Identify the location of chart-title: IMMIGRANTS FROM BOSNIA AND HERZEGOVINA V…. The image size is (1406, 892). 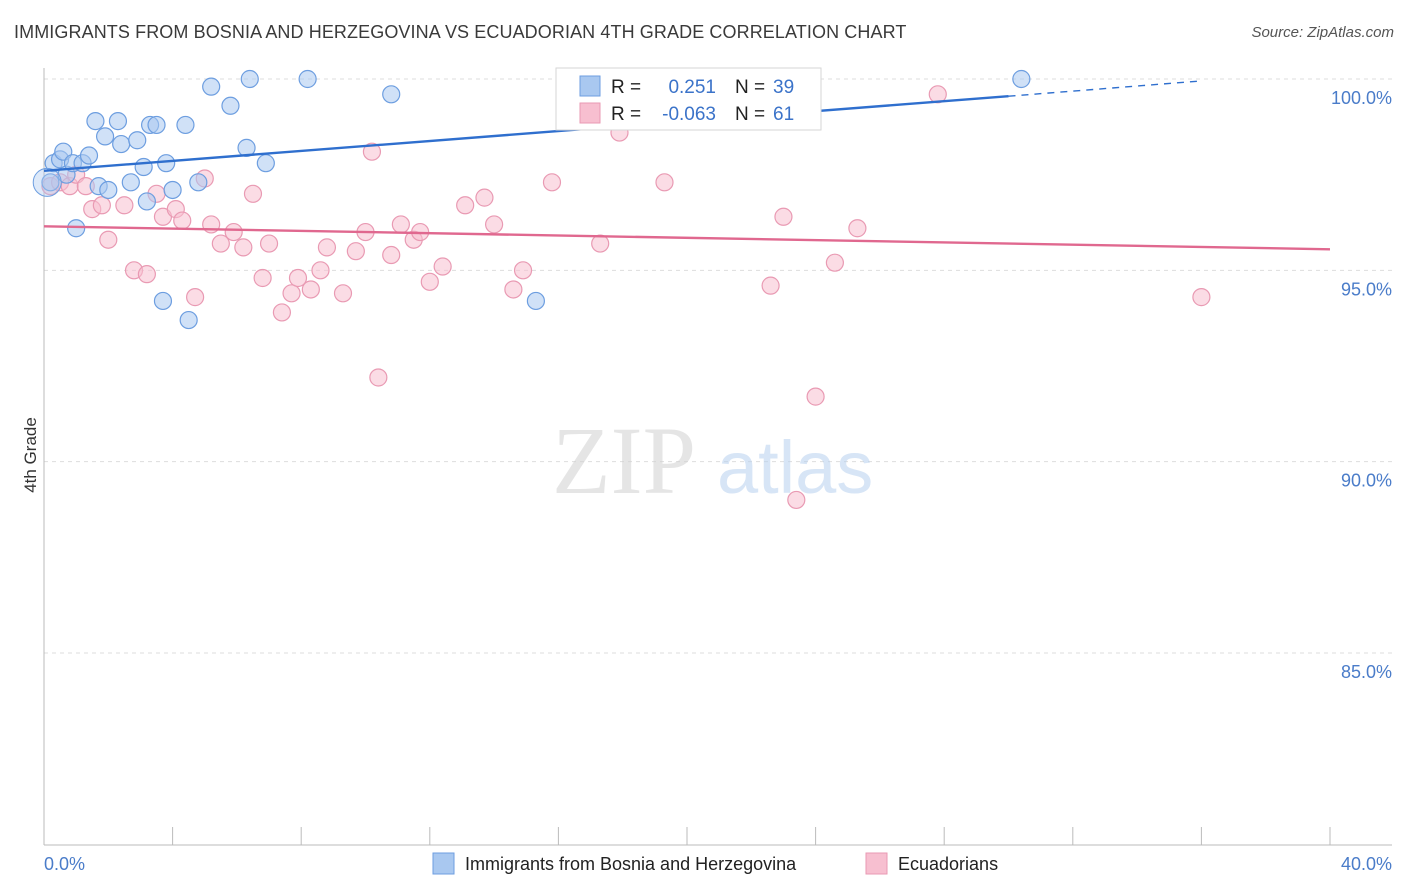
(460, 32).